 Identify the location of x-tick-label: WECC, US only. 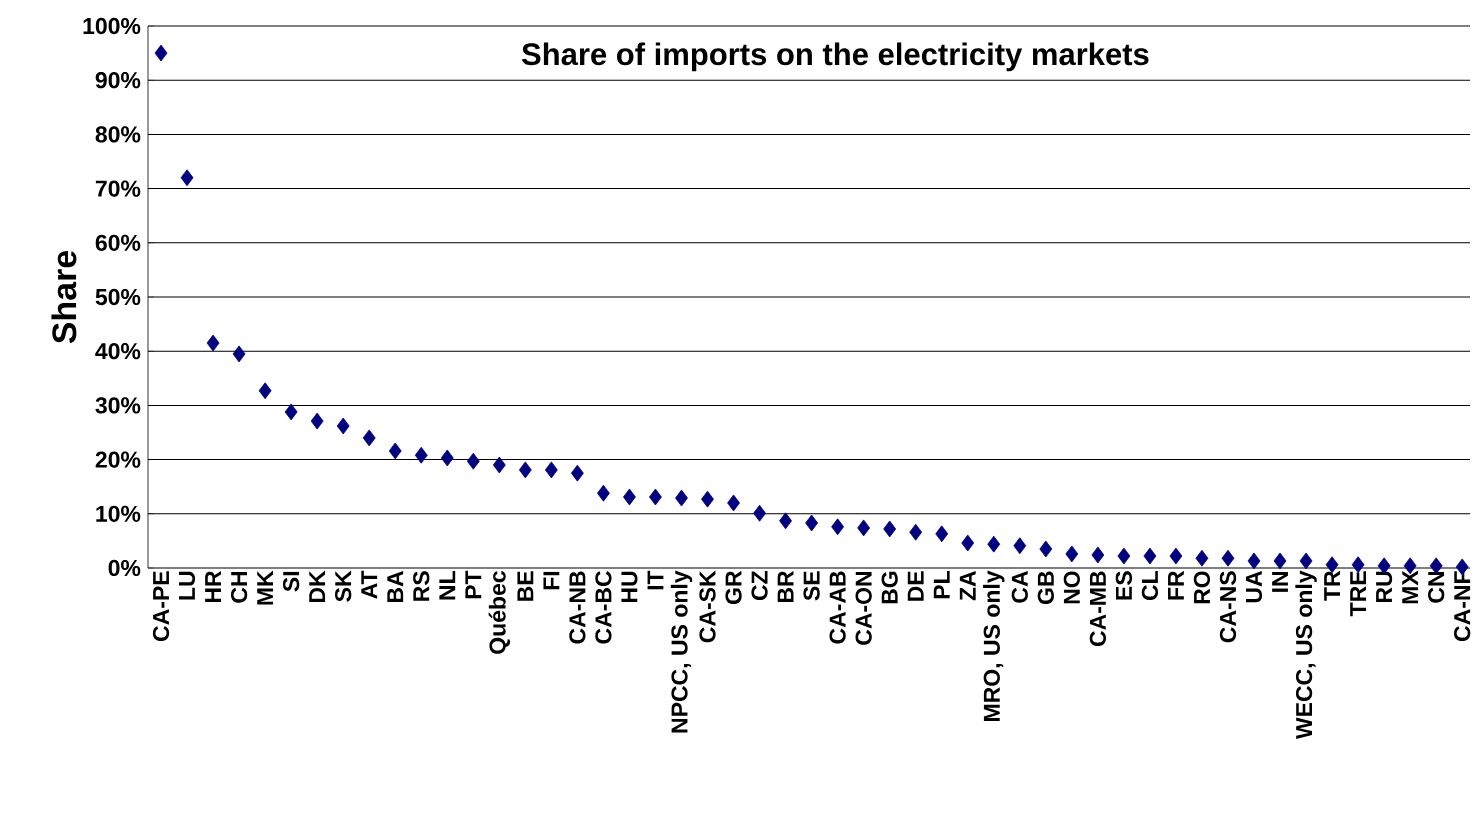
(1306, 655).